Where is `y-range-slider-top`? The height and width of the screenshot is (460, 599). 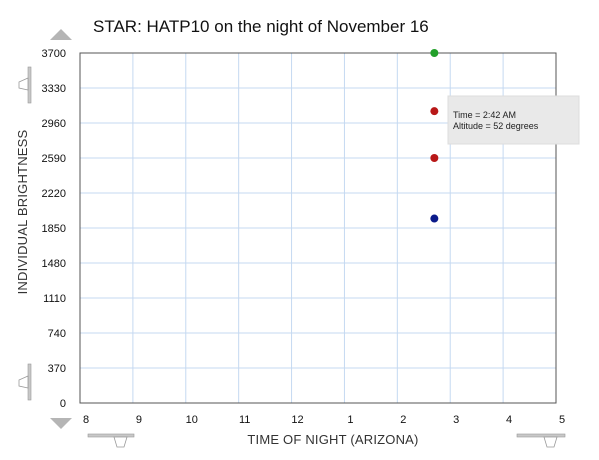
y-range-slider-top is located at coordinates (25, 85).